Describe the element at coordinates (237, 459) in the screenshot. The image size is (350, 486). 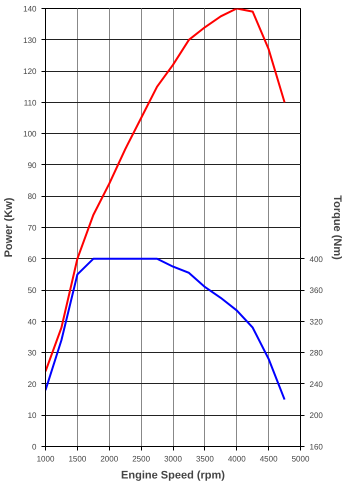
I see `x-tick-label: 4000` at that location.